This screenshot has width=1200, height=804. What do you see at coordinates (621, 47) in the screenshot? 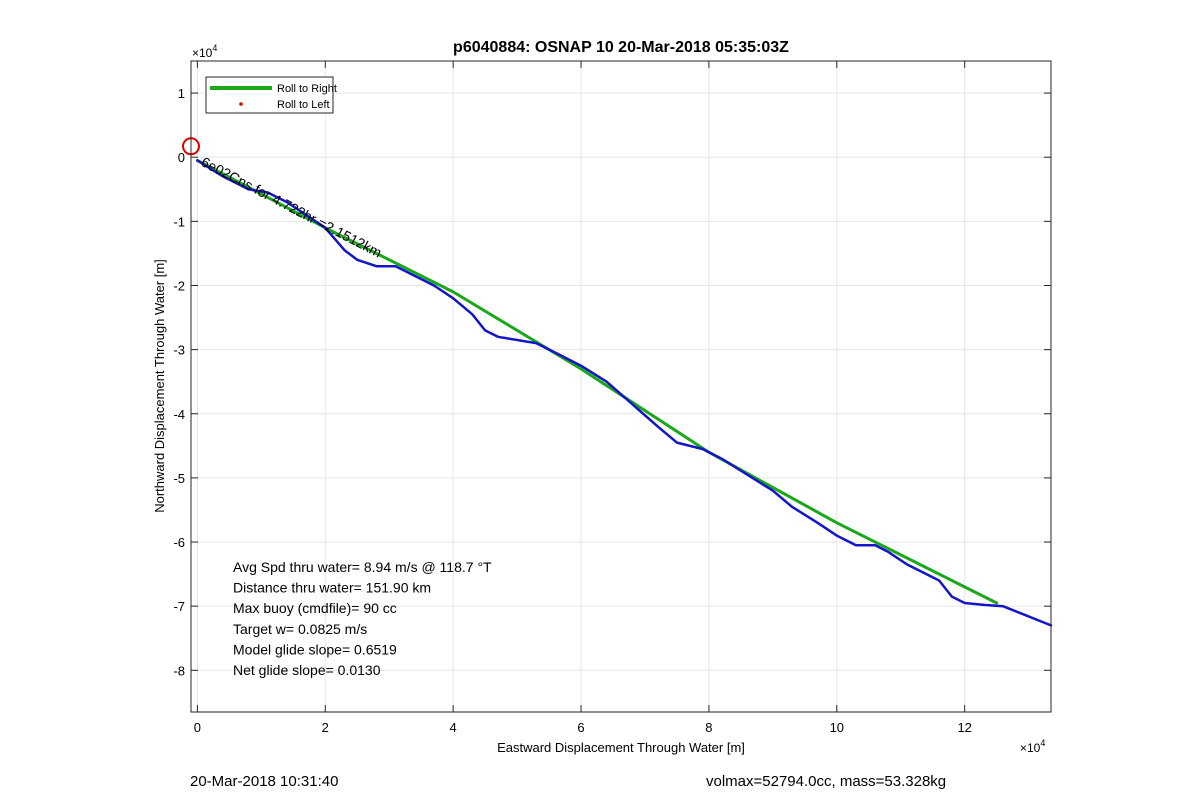
I see `chart-title: p6040884: OSNAP 10 20-Mar-2018 05:35:03Z` at bounding box center [621, 47].